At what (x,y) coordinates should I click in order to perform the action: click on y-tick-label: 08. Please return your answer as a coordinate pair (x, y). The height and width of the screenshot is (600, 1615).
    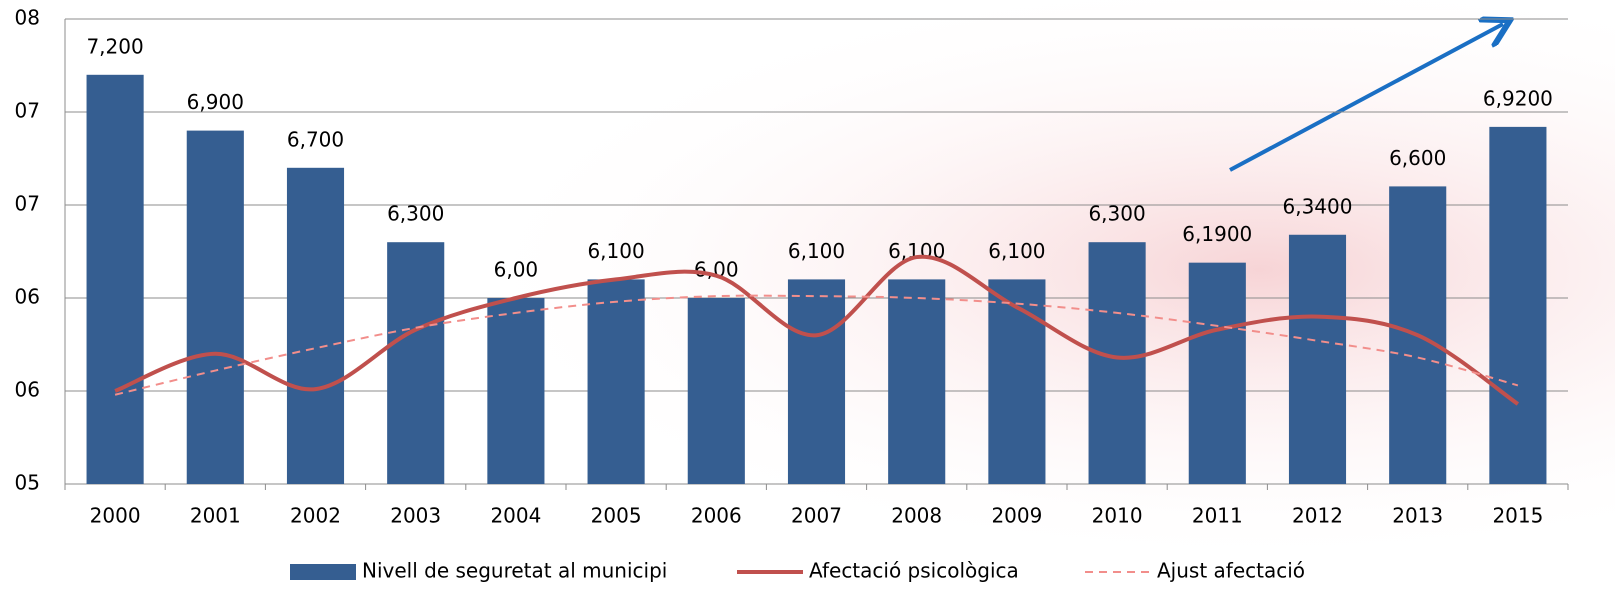
    Looking at the image, I should click on (27, 18).